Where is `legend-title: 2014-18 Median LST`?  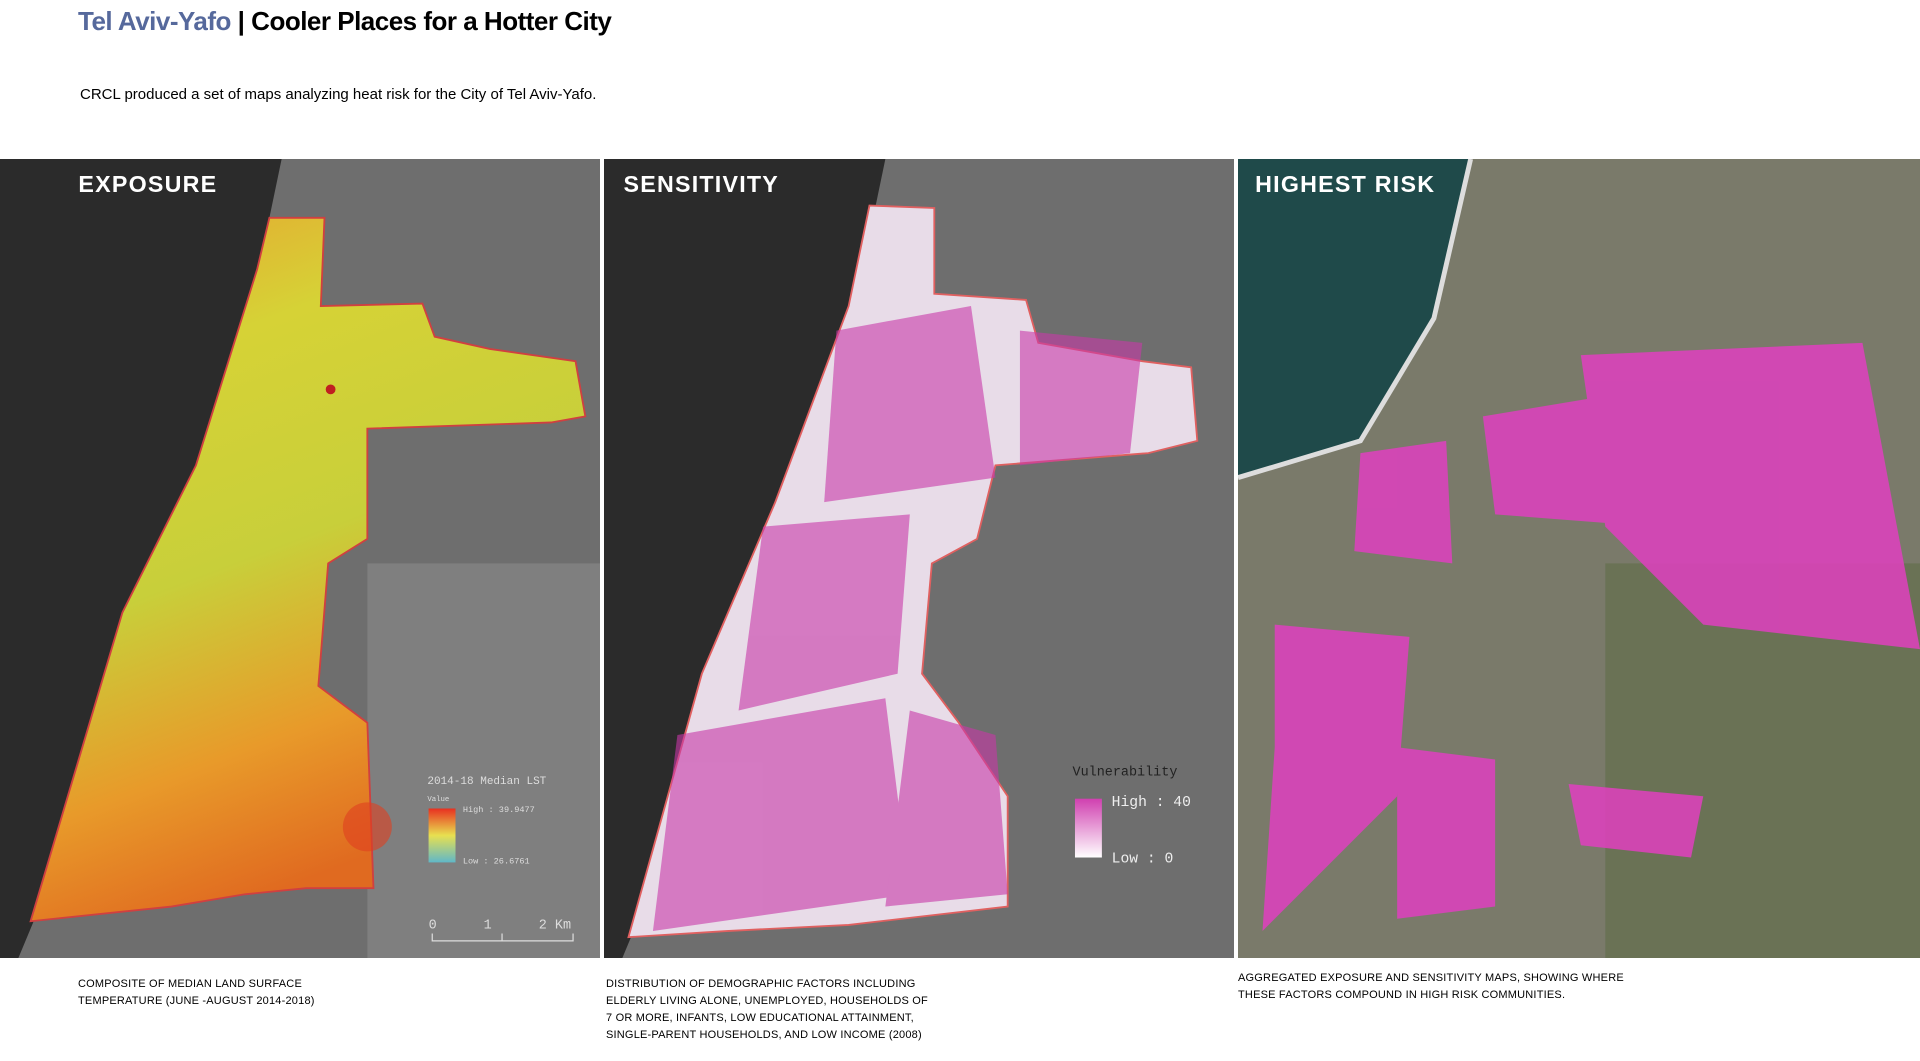 legend-title: 2014-18 Median LST is located at coordinates (486, 782).